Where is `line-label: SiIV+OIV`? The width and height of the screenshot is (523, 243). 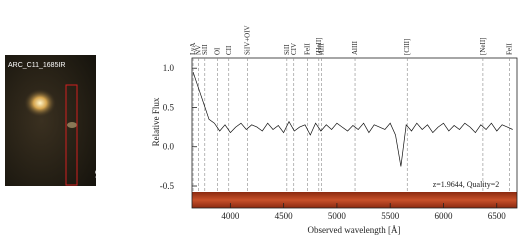
line-label: SiIV+OIV is located at coordinates (247, 40).